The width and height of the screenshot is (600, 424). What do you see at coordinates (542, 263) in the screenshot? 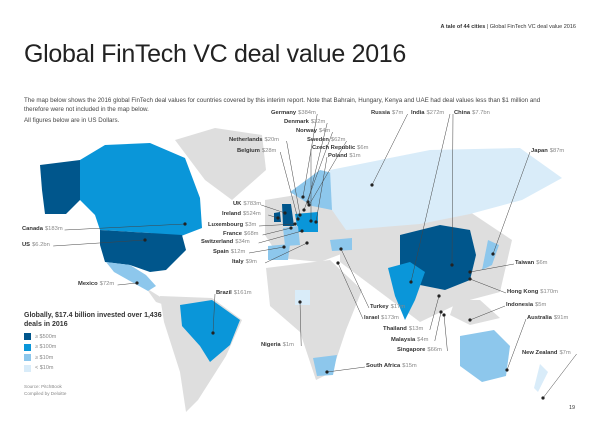
I see `deal-value: $6m` at bounding box center [542, 263].